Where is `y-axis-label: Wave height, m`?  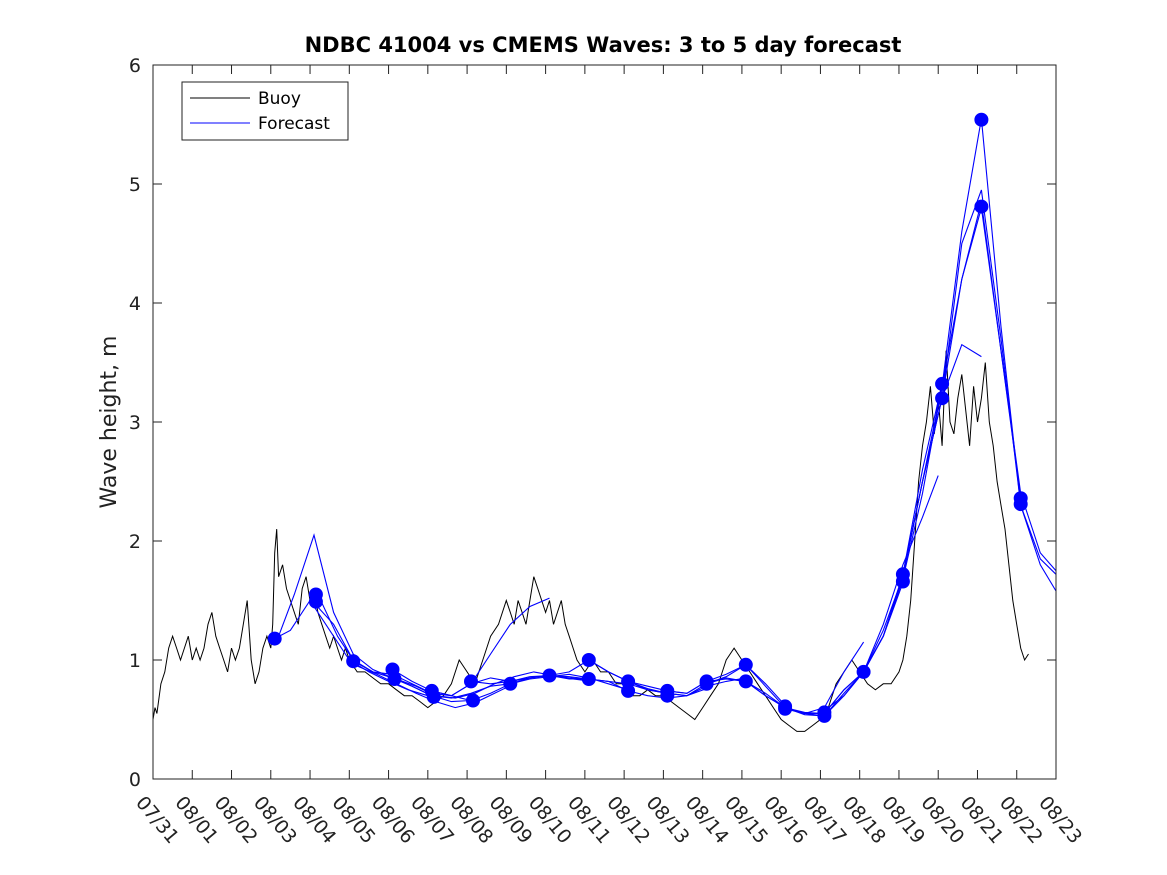
y-axis-label: Wave height, m is located at coordinates (109, 422).